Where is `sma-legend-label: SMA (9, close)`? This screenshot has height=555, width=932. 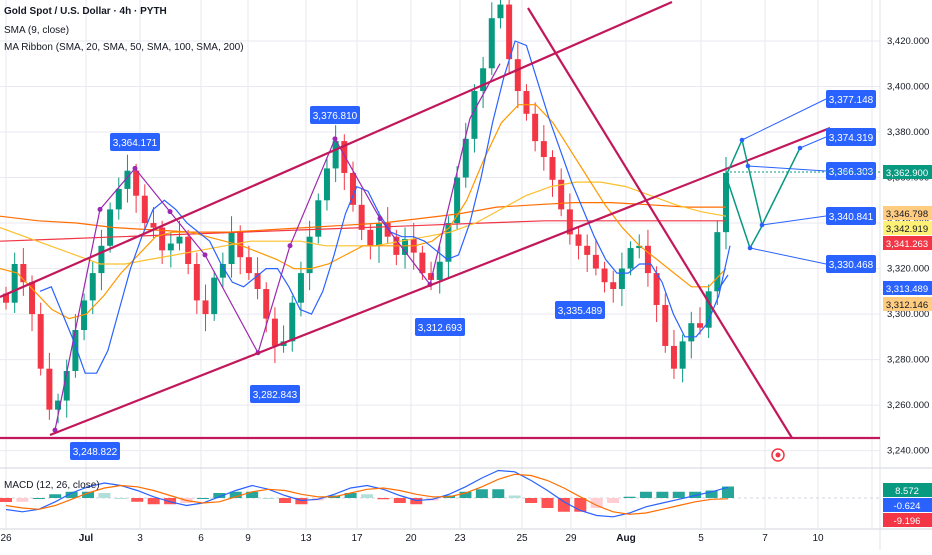 sma-legend-label: SMA (9, close) is located at coordinates (37, 30).